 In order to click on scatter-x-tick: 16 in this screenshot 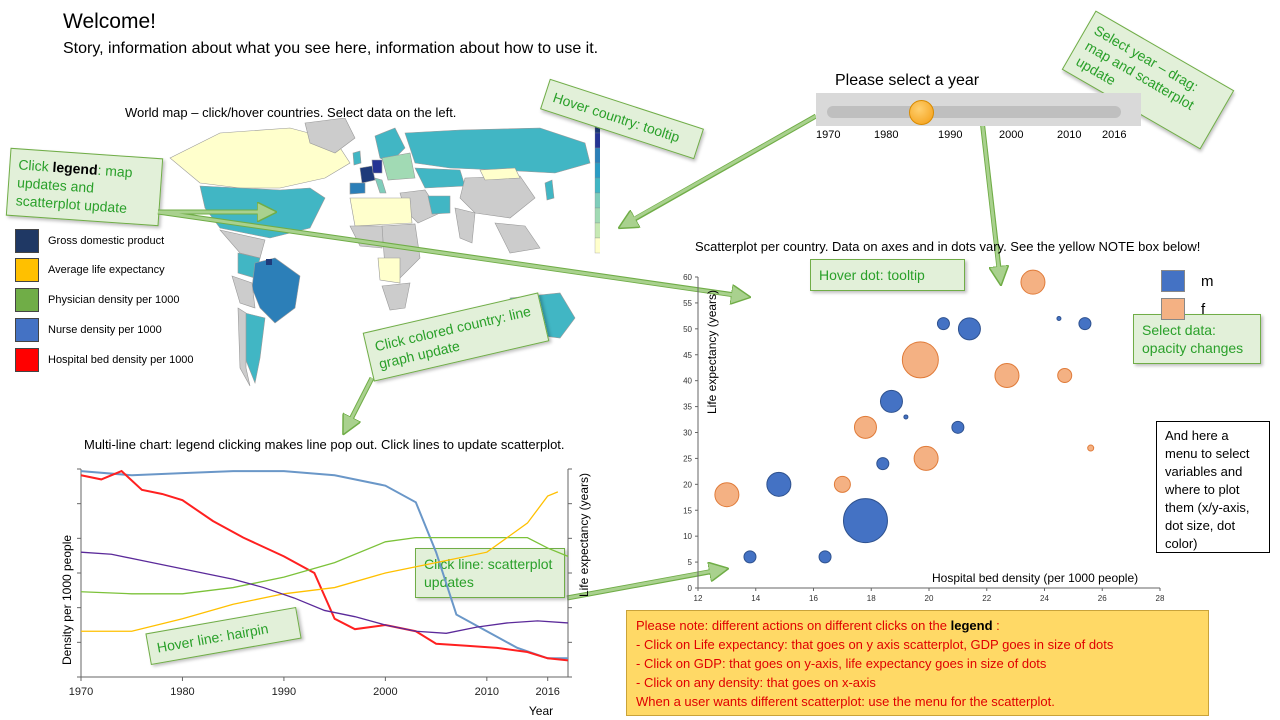, I will do `click(813, 598)`.